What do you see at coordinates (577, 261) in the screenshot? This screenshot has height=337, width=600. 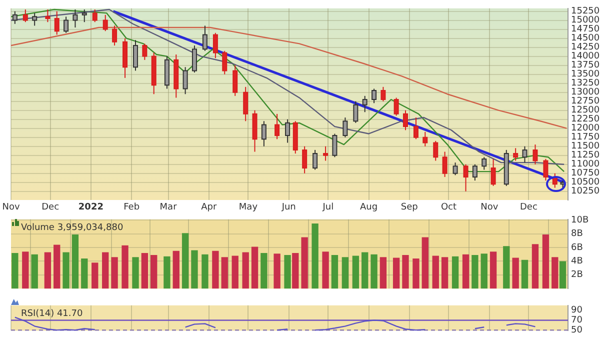 I see `y-tick-label: 4B` at bounding box center [577, 261].